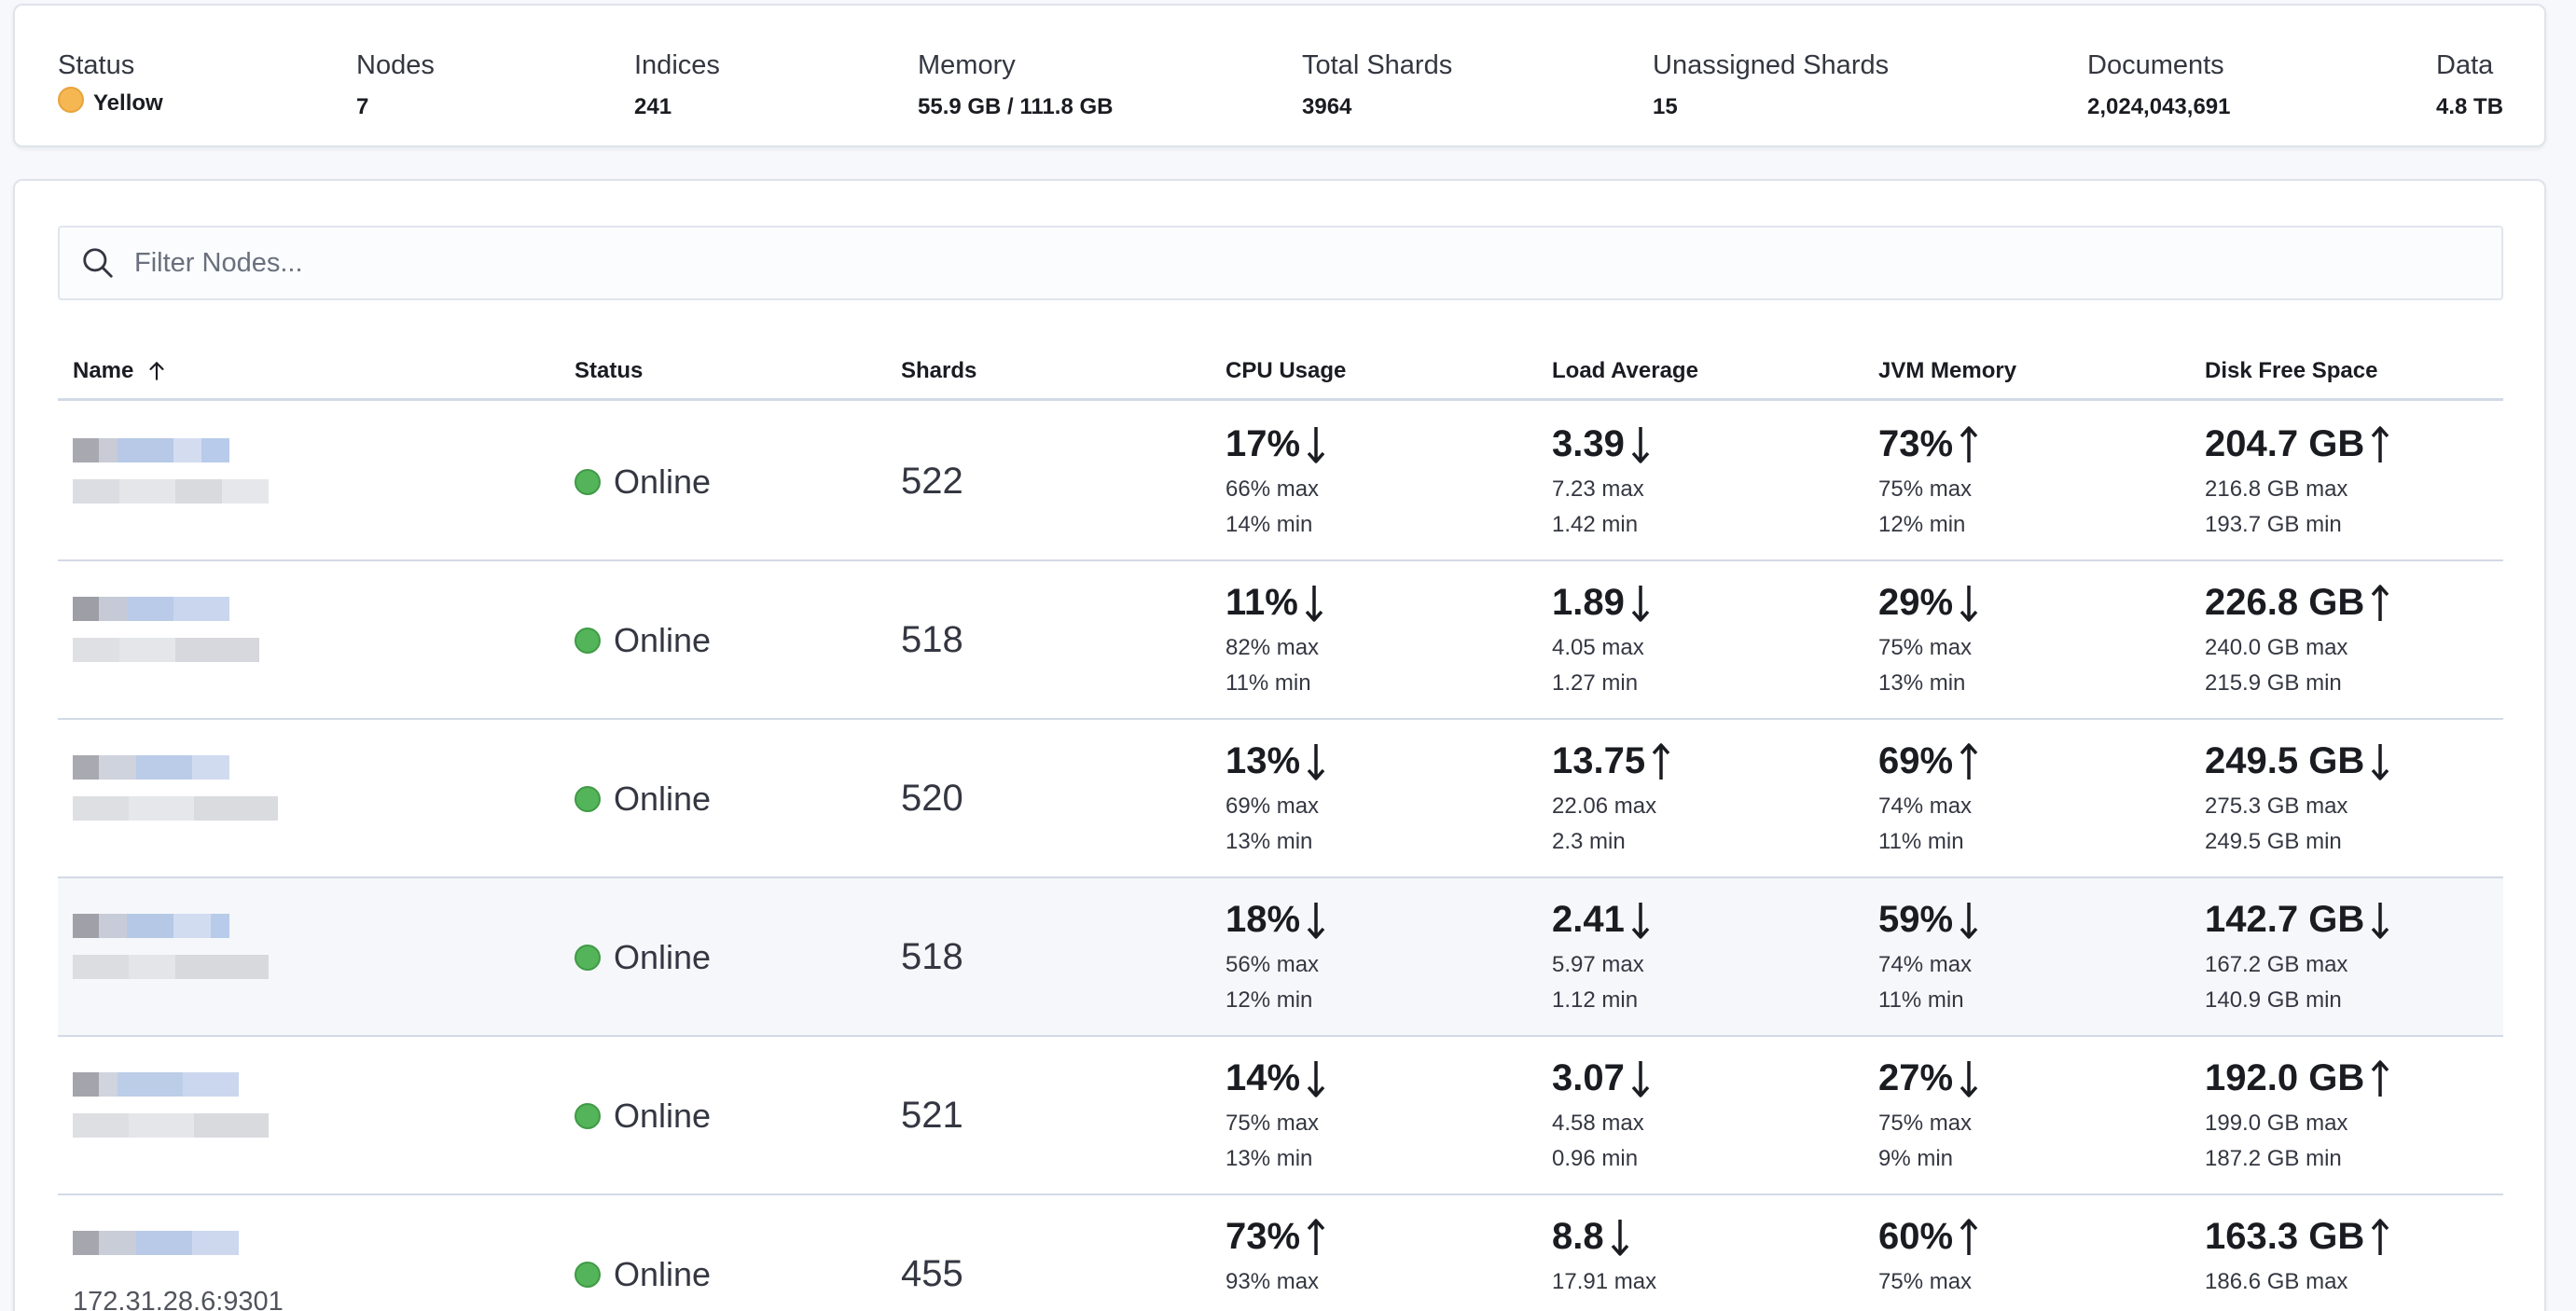  What do you see at coordinates (1273, 1124) in the screenshot?
I see `metric-cpu-max: 75% max` at bounding box center [1273, 1124].